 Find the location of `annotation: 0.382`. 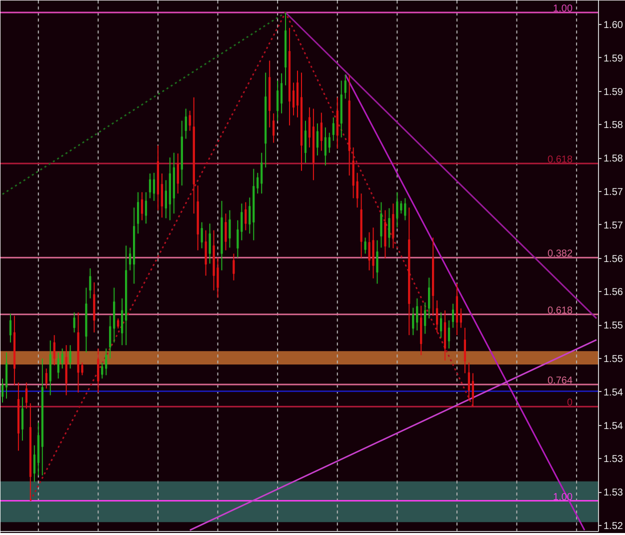

annotation: 0.382 is located at coordinates (560, 254).